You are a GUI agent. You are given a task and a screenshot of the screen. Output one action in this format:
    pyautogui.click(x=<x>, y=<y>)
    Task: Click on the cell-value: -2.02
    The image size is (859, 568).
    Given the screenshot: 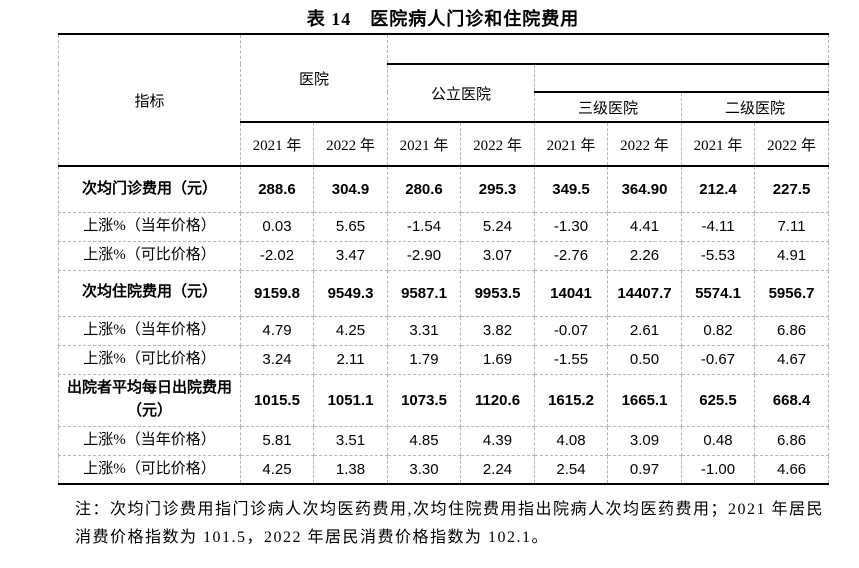 What is the action you would take?
    pyautogui.click(x=277, y=255)
    